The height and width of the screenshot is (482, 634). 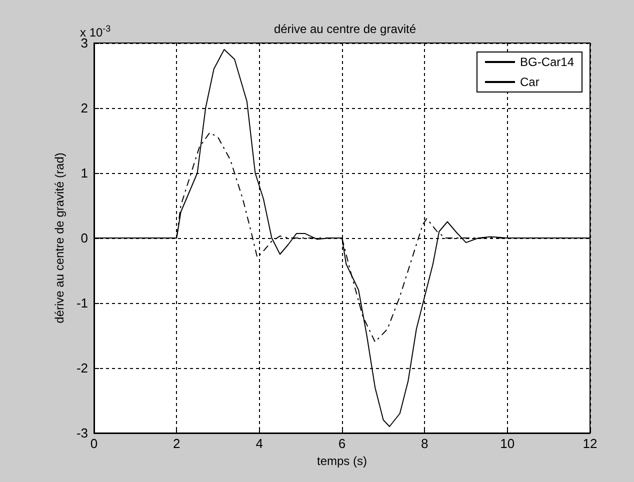 I want to click on y-axis-title: dérive au centre de gravité (rad), so click(x=59, y=238).